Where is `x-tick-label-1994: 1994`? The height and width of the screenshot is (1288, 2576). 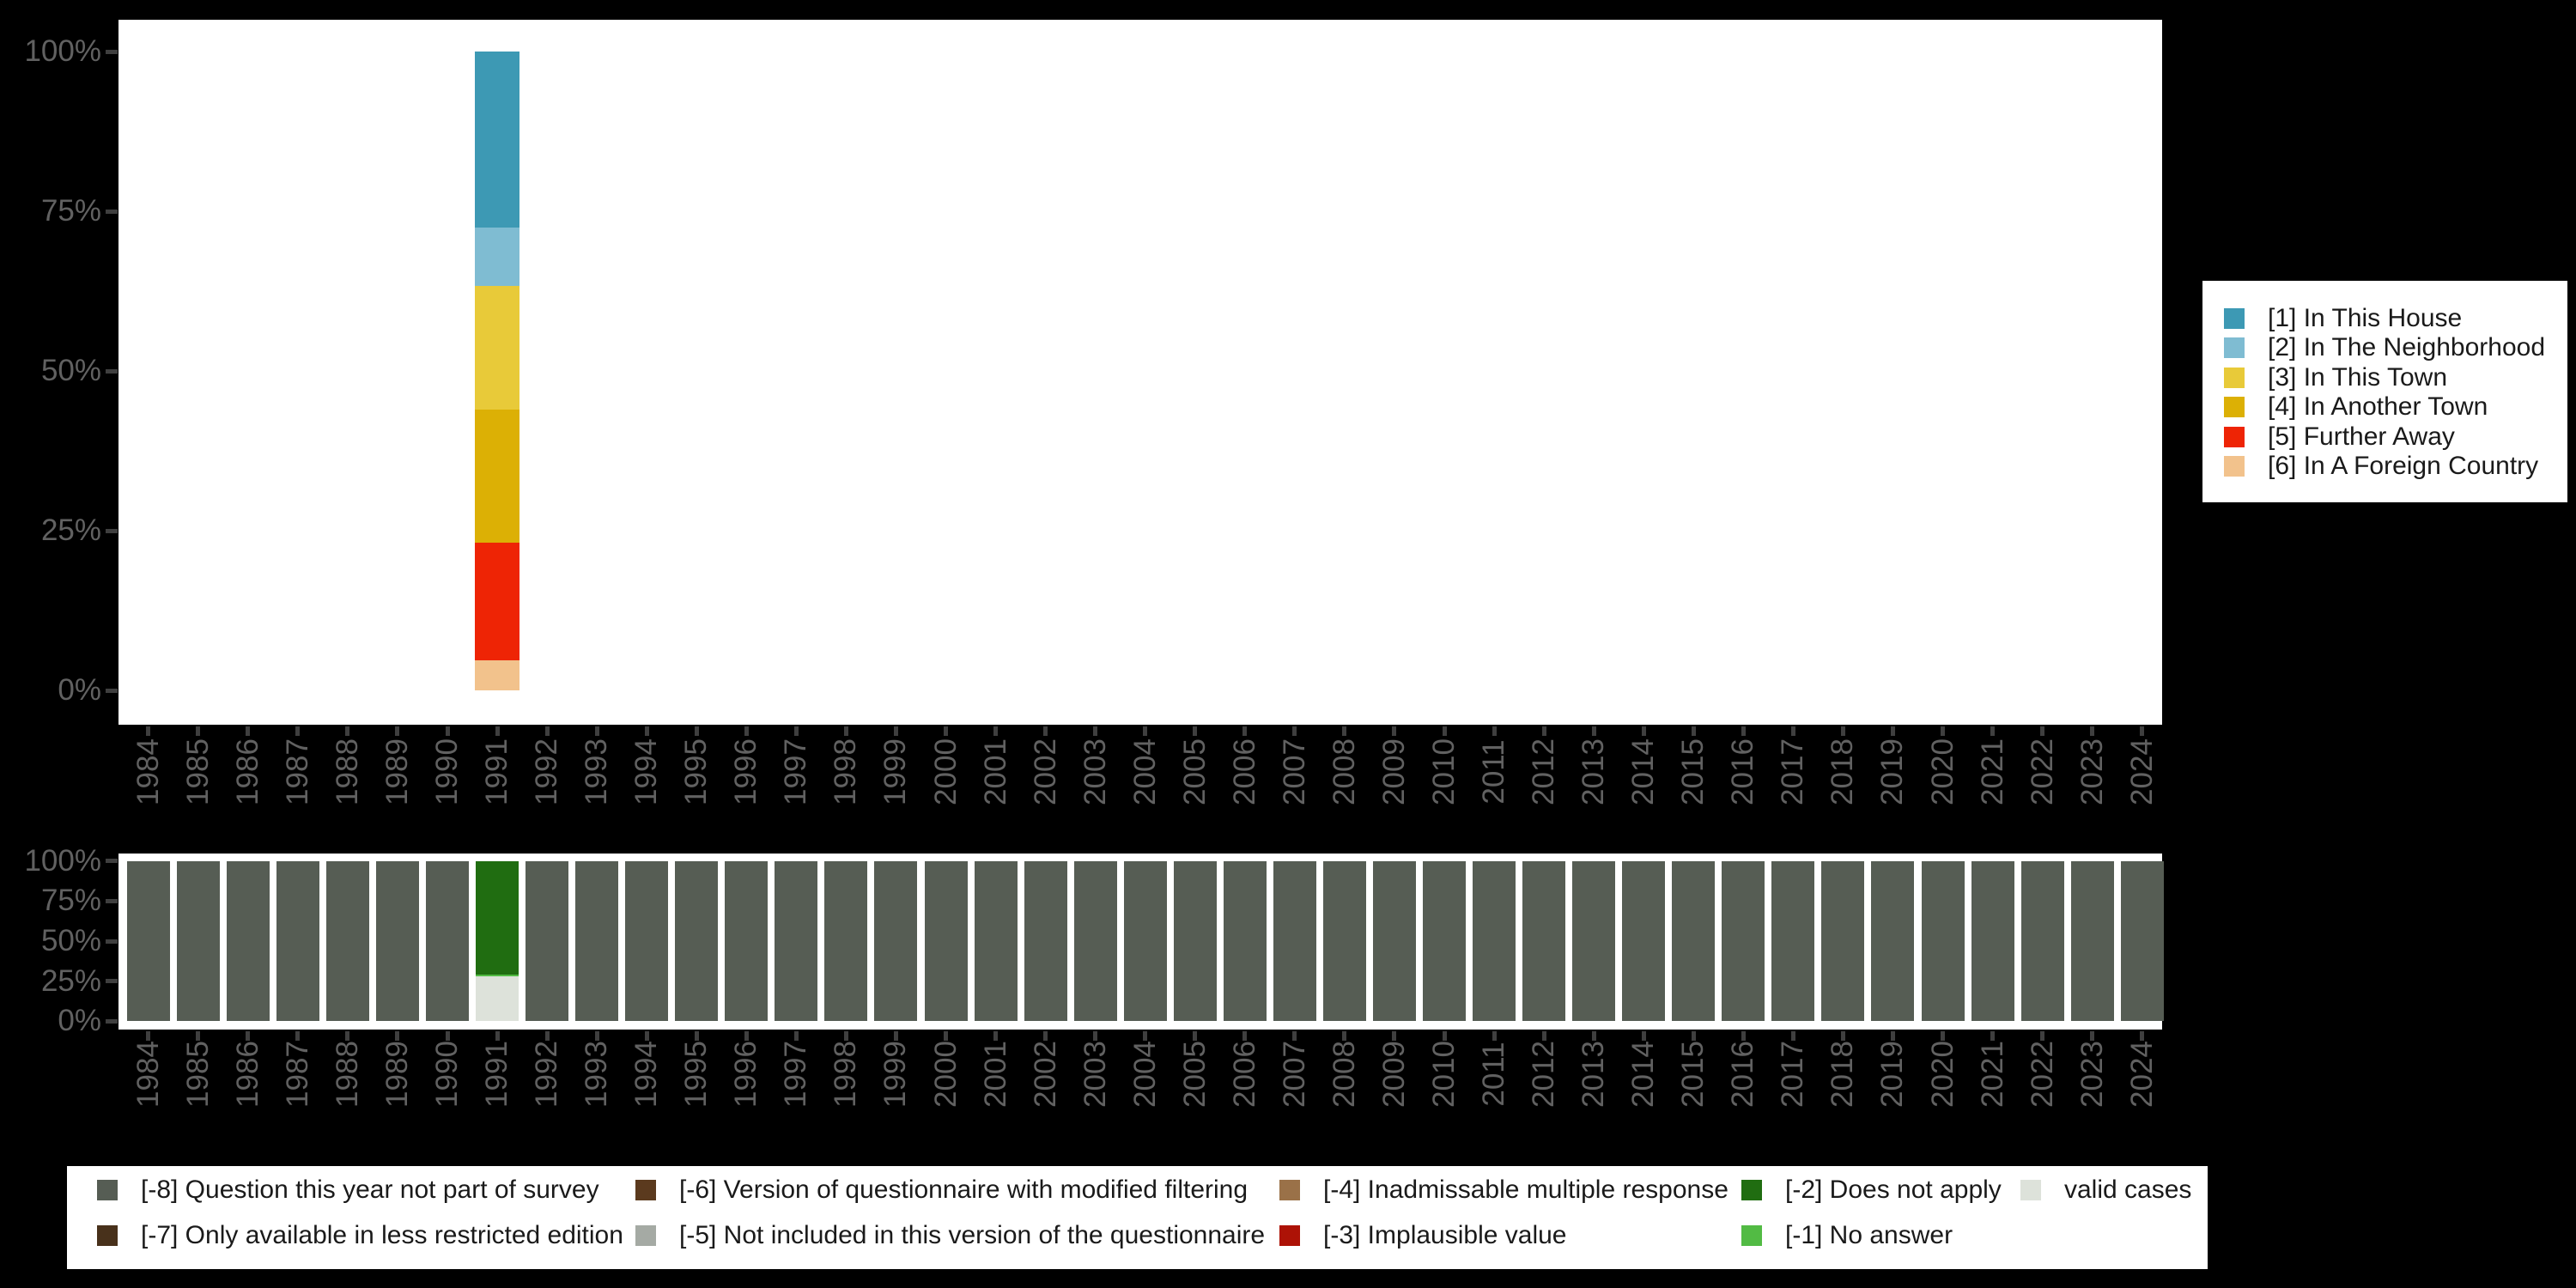
x-tick-label-1994: 1994 is located at coordinates (647, 1074).